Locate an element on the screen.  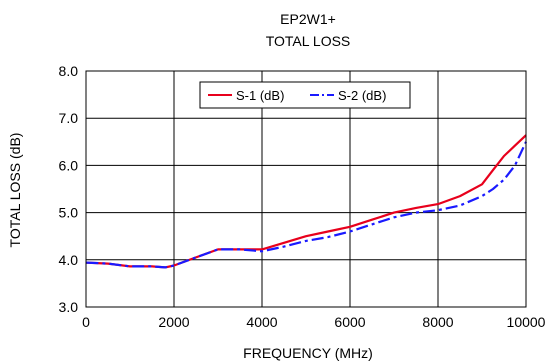
legend: S-1 (dB) S-2 (dB) is located at coordinates (305, 95).